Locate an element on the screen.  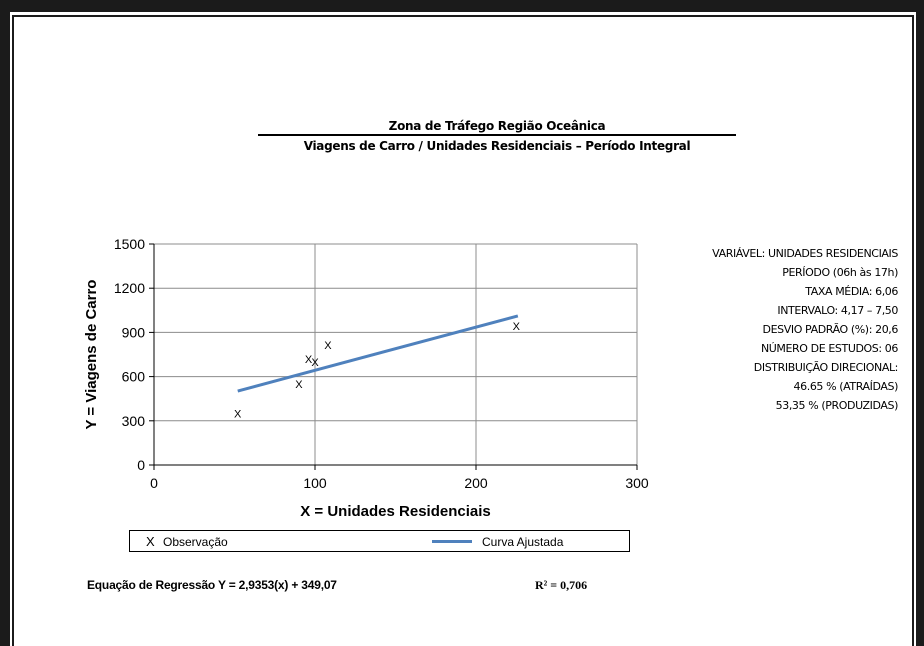
stat-line: VARIÁVEL: UNIDADES RESIDENCIAIS is located at coordinates (805, 253).